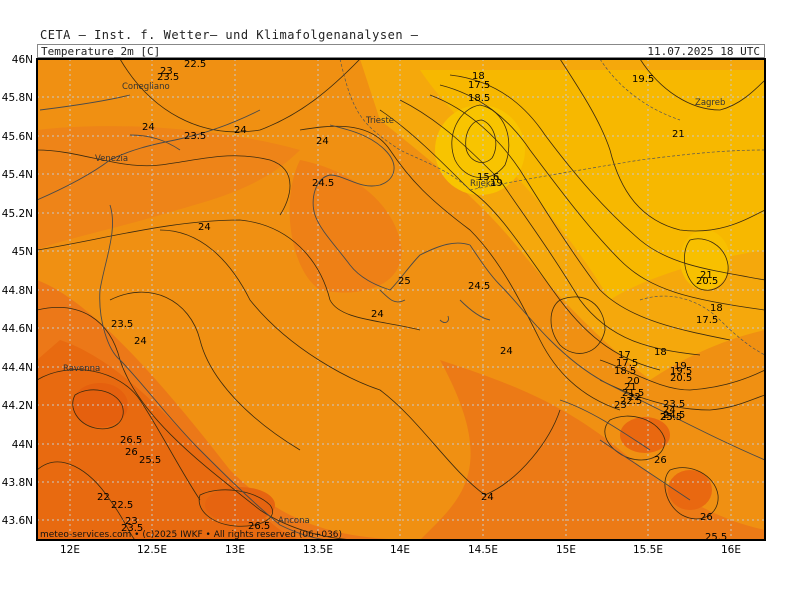 This screenshot has width=800, height=600. What do you see at coordinates (705, 260) in the screenshot?
I see `field-cold-core-east` at bounding box center [705, 260].